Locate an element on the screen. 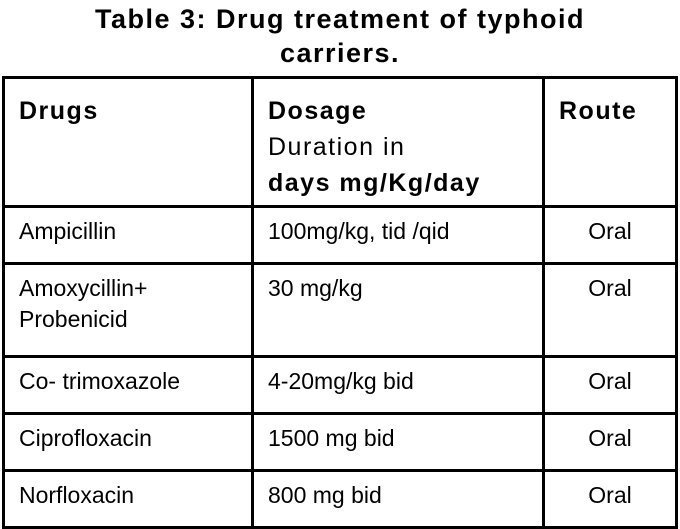 The image size is (680, 529). header-dosage-line: Duration in is located at coordinates (337, 147).